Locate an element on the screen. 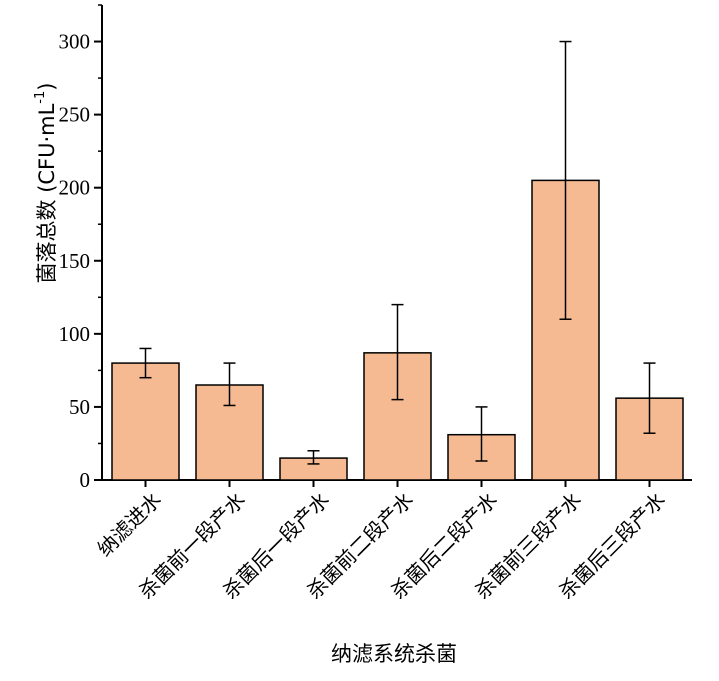 This screenshot has height=681, width=719. y-ticks: 0 50 100 150 200 250 300 is located at coordinates (80, 248).